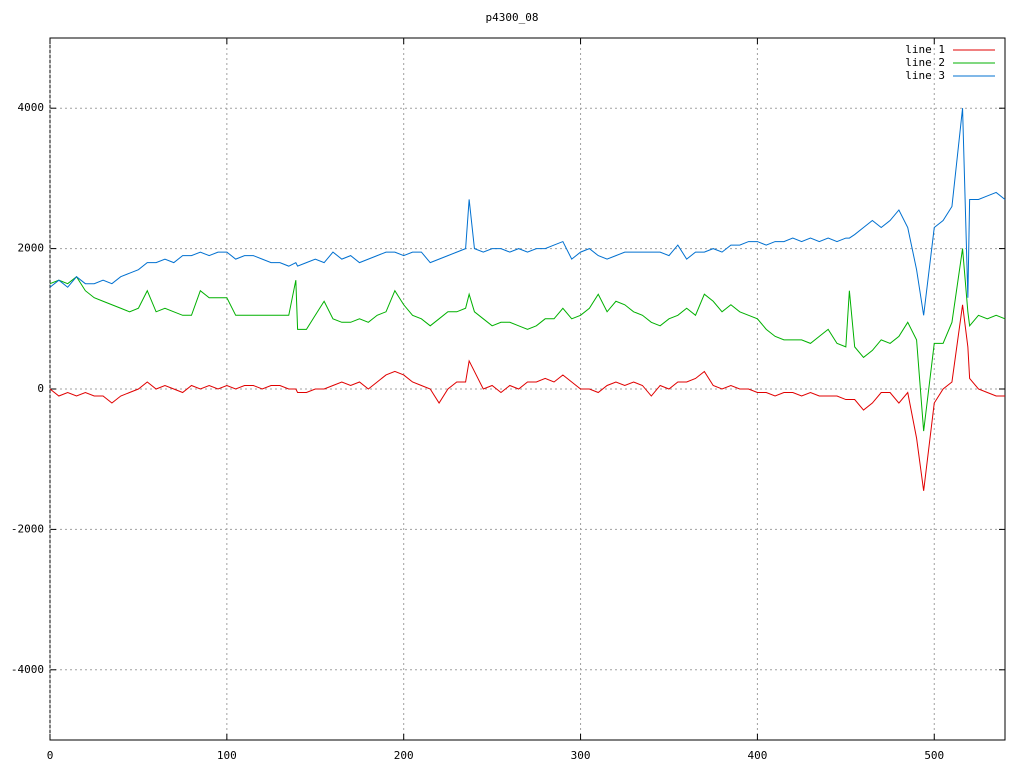  Describe the element at coordinates (925, 62) in the screenshot. I see `legend-label: line 2` at that location.